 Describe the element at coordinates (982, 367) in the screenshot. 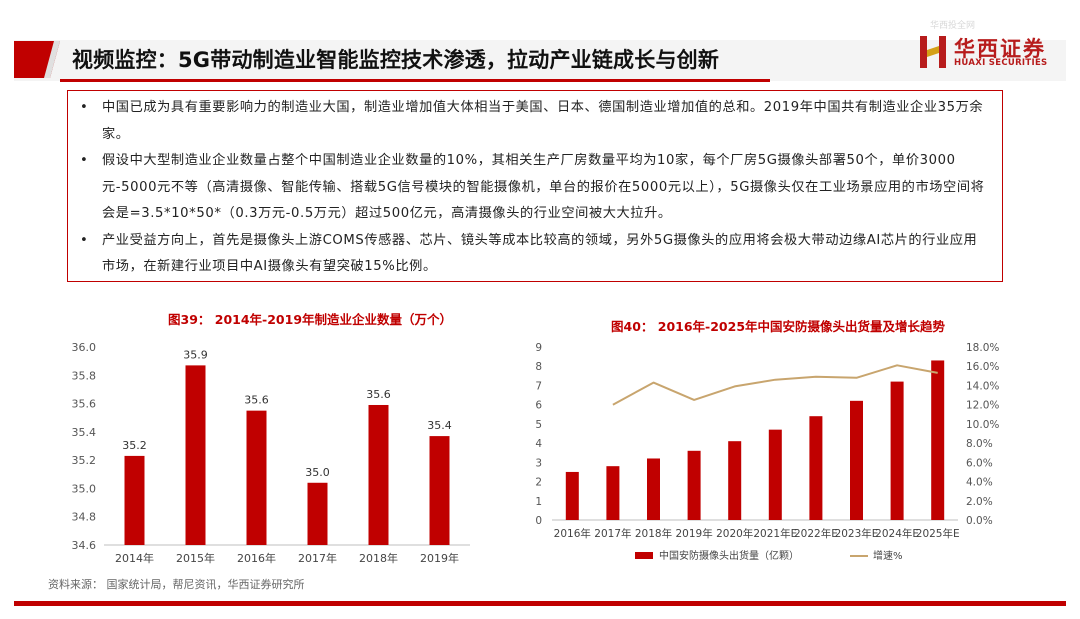

I see `chart2-y-right-tick-label: 16.0%` at that location.